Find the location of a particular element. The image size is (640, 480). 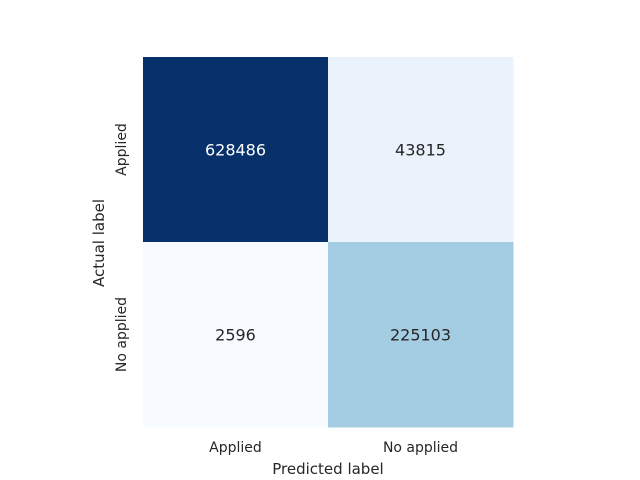

y-axis-title: Actual label is located at coordinates (99, 243).